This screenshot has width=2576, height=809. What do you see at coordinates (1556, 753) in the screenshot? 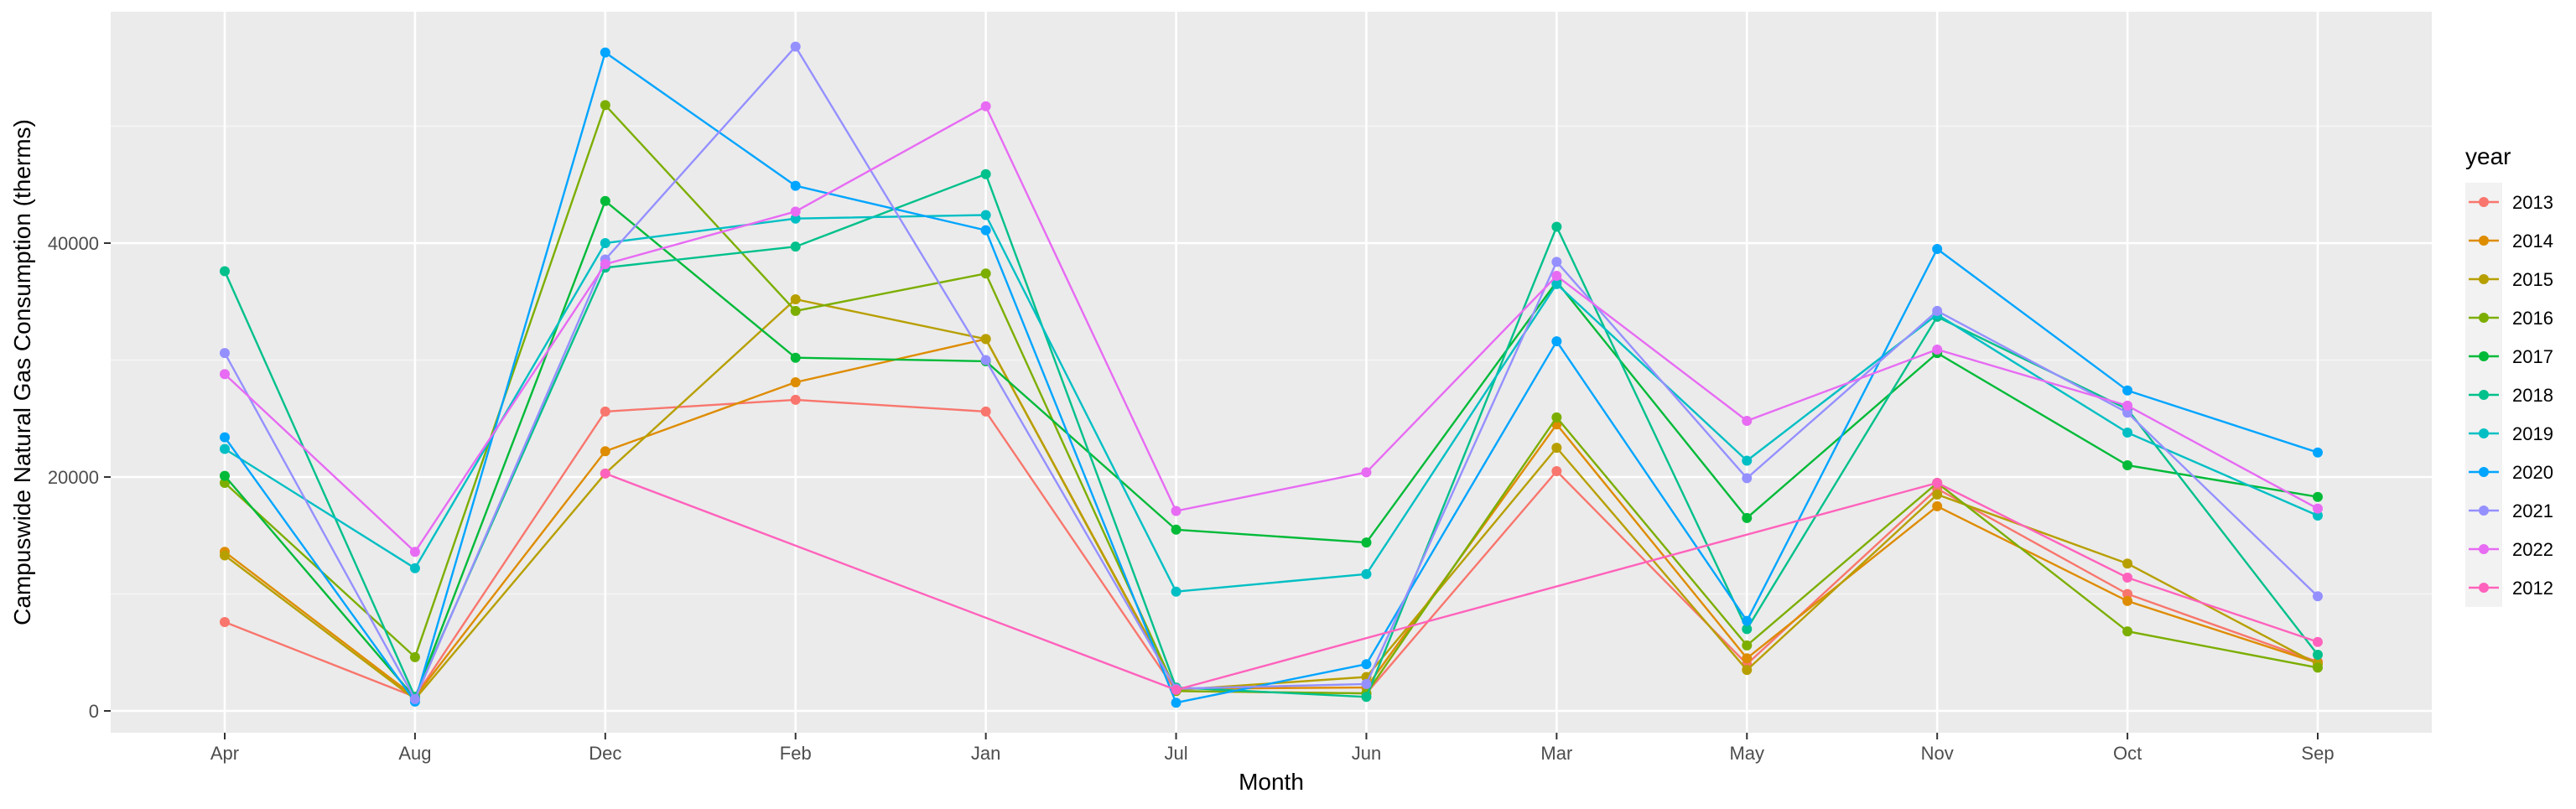
I see `x-tick-label: Mar` at bounding box center [1556, 753].